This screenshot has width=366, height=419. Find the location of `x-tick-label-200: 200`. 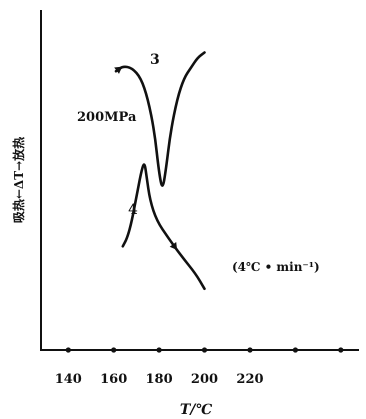

x-tick-label-200: 200 is located at coordinates (204, 379).